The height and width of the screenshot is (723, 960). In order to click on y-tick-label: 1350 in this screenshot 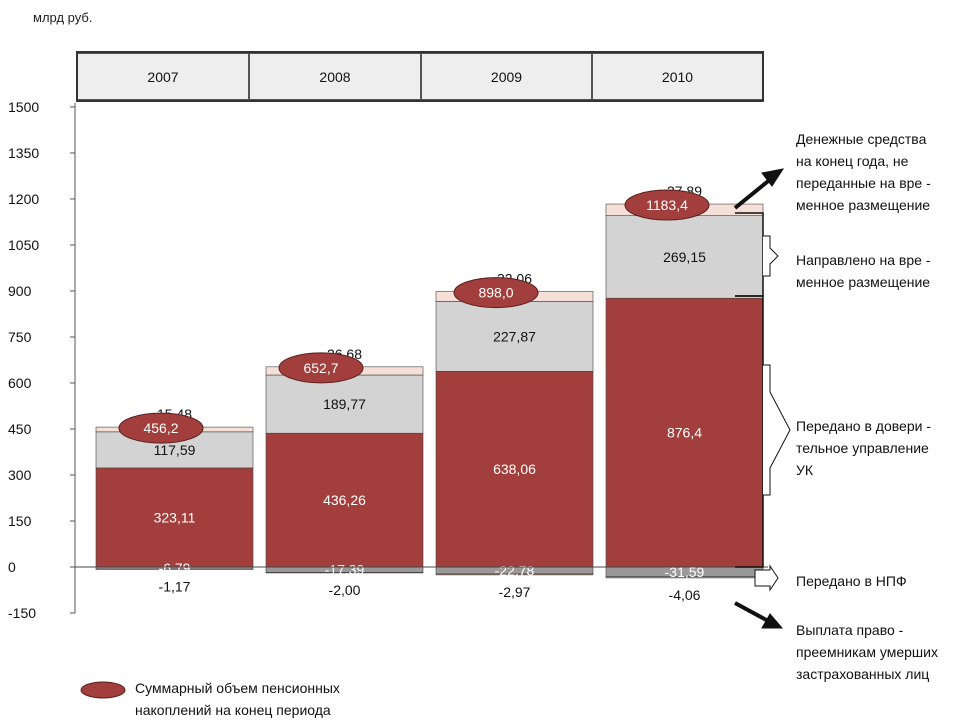, I will do `click(23, 153)`.